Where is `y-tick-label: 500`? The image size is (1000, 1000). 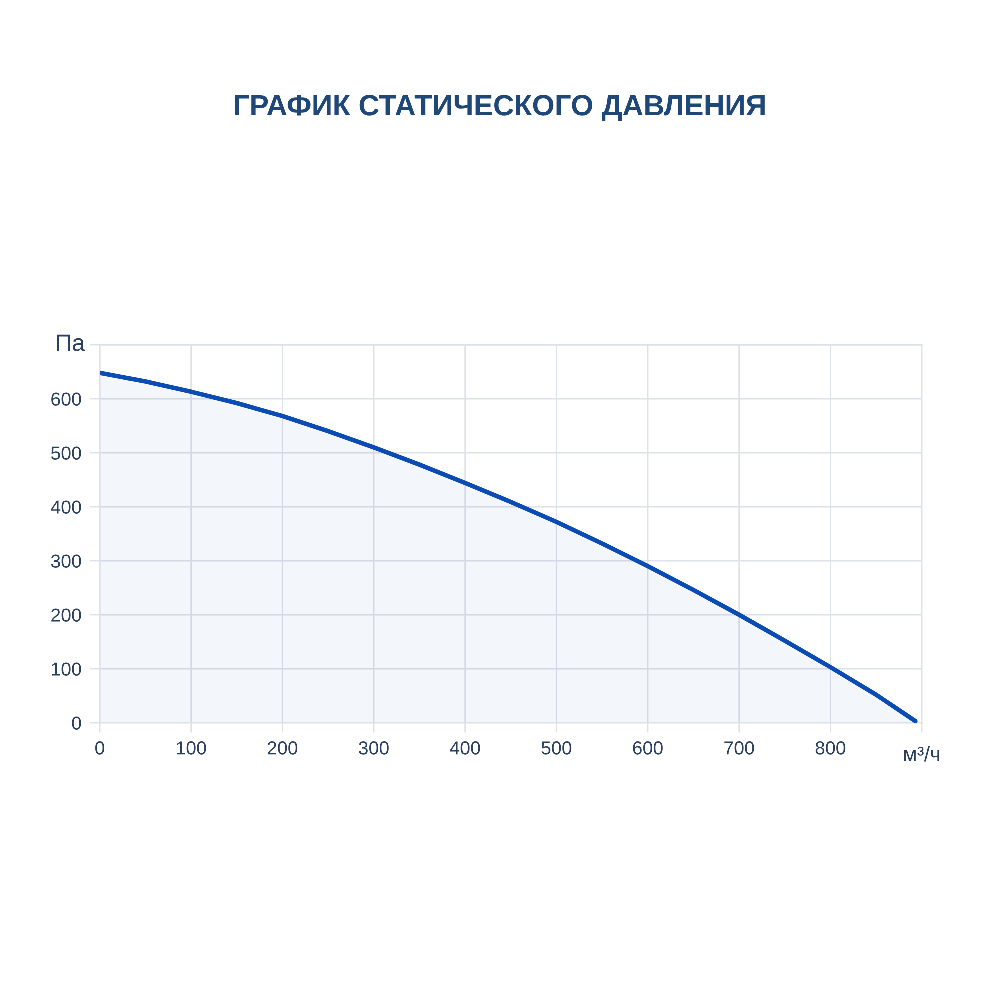 y-tick-label: 500 is located at coordinates (66, 453).